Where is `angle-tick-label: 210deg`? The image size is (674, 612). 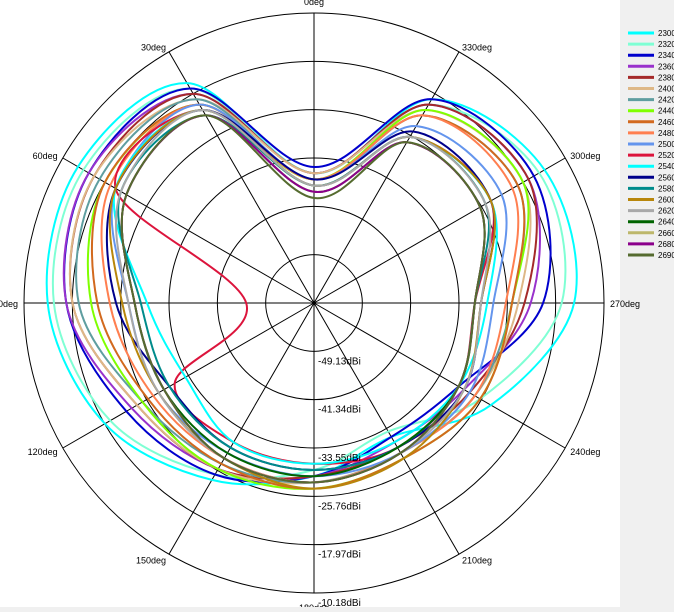 angle-tick-label: 210deg is located at coordinates (477, 560).